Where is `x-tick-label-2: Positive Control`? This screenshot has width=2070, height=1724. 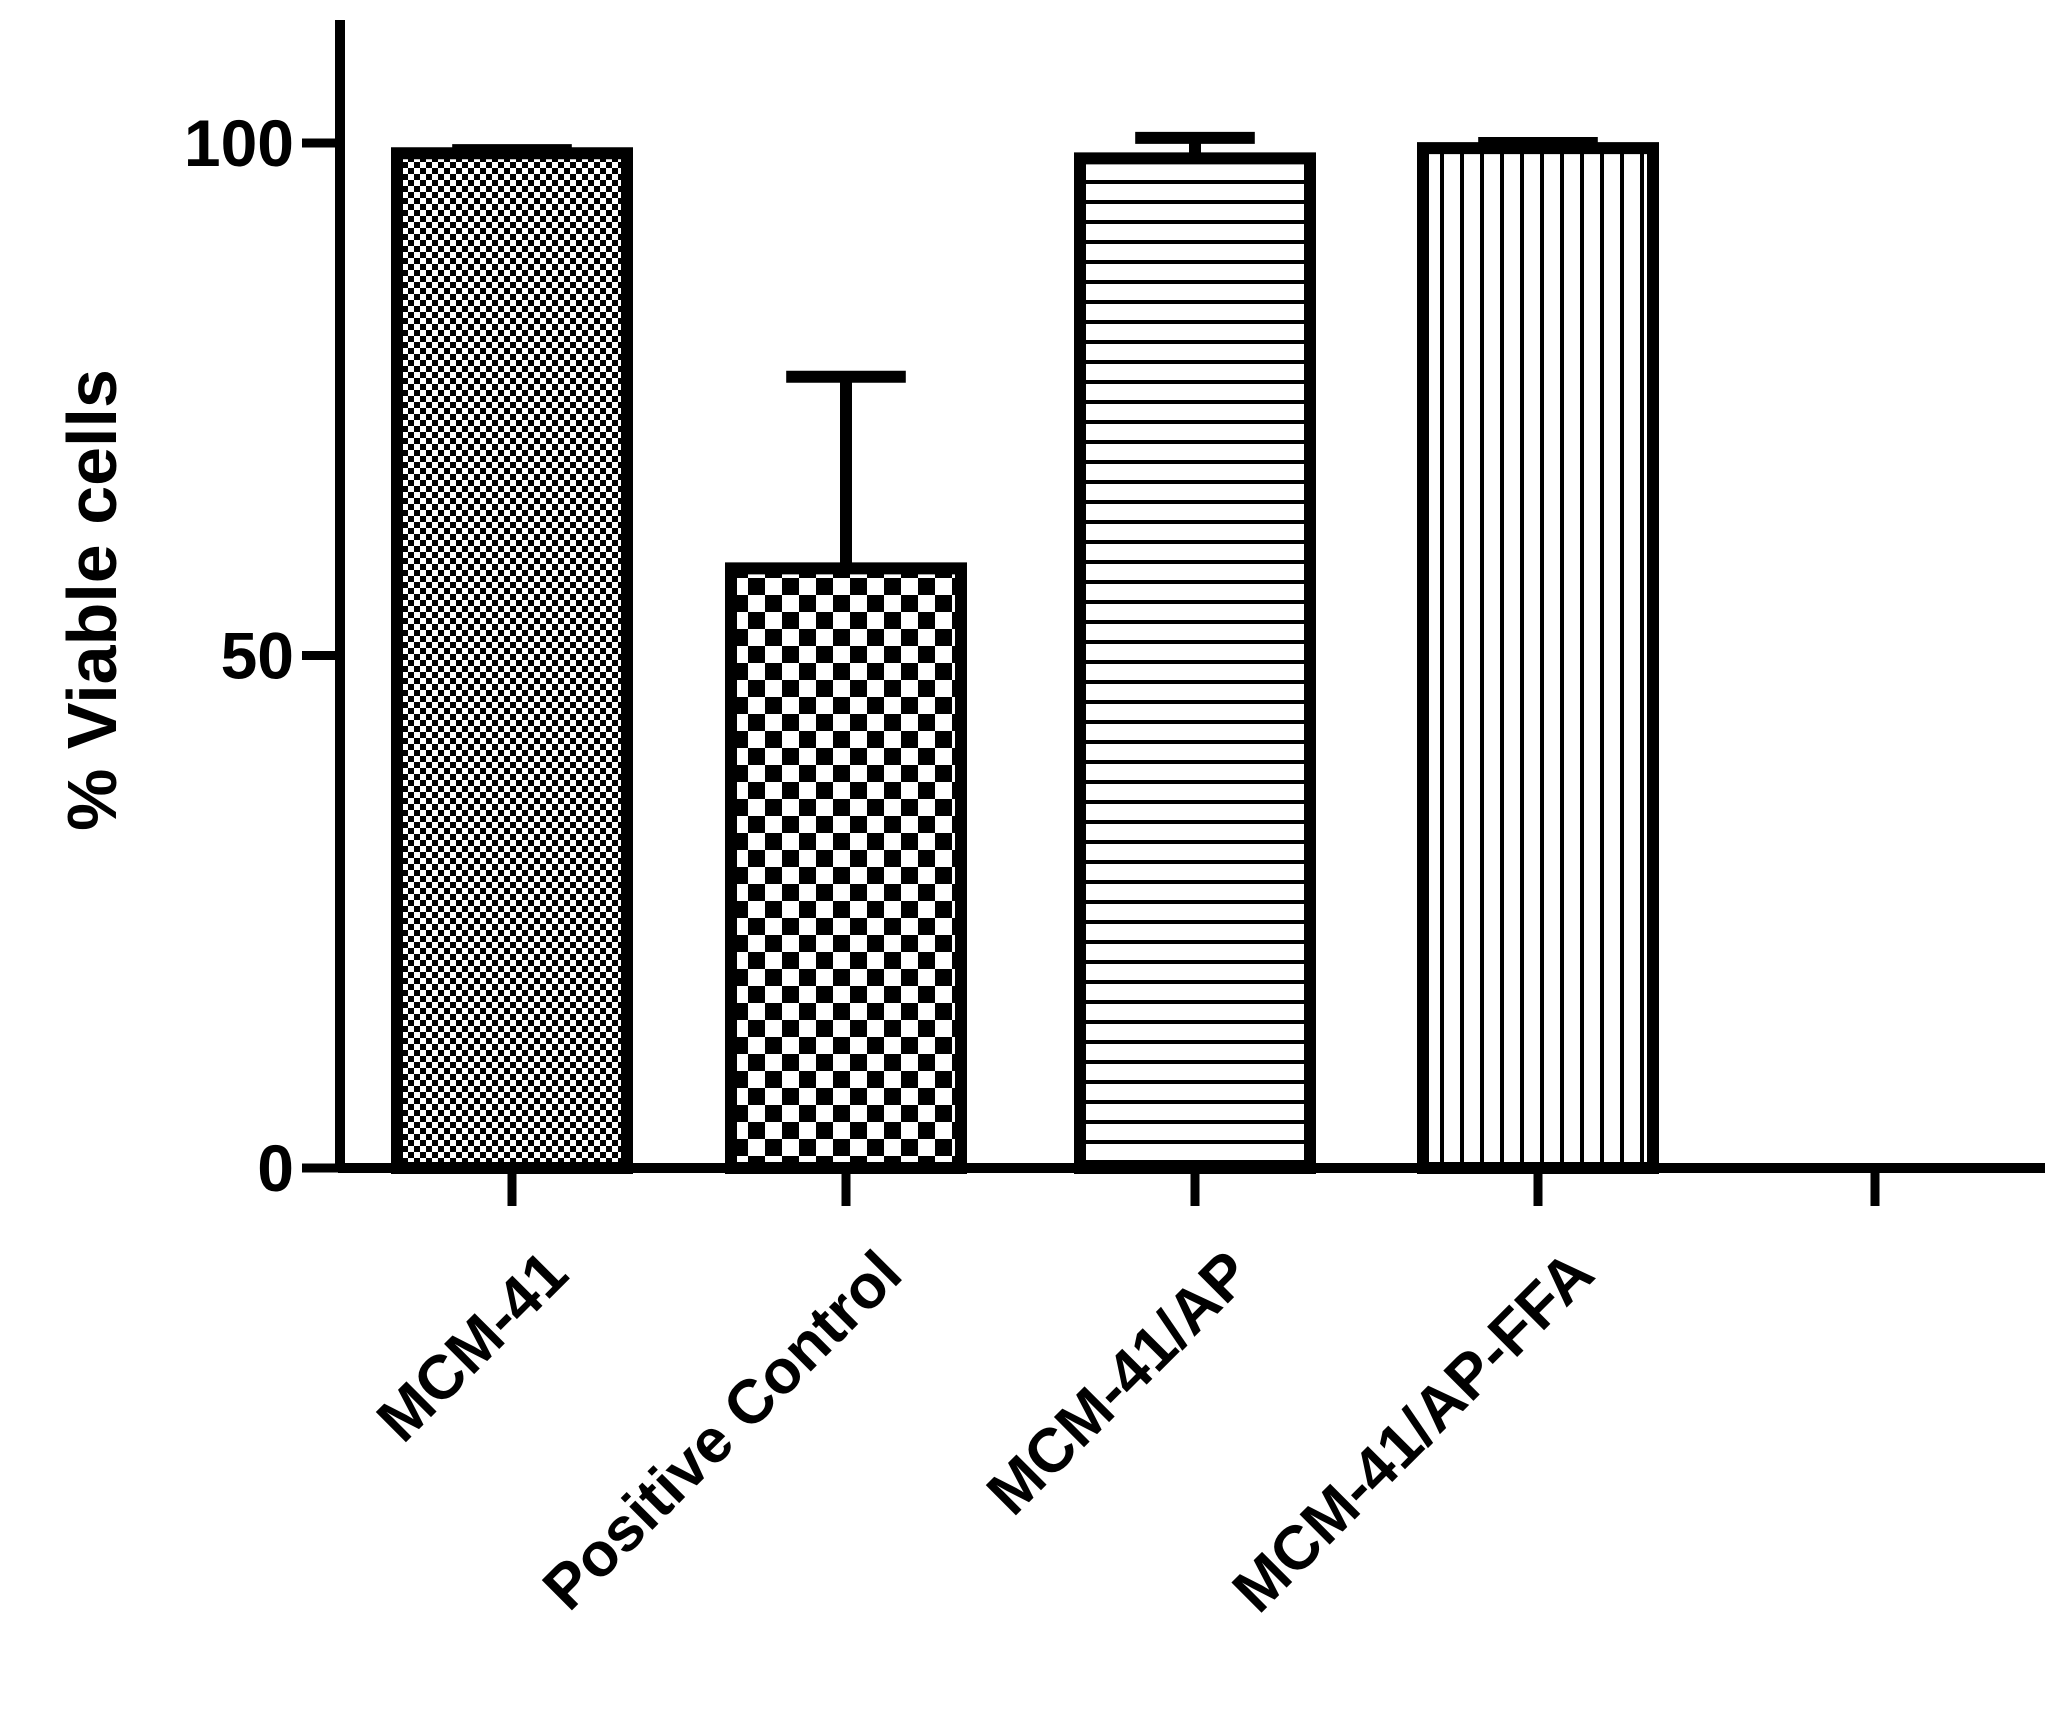 x-tick-label-2: Positive Control is located at coordinates (722, 1430).